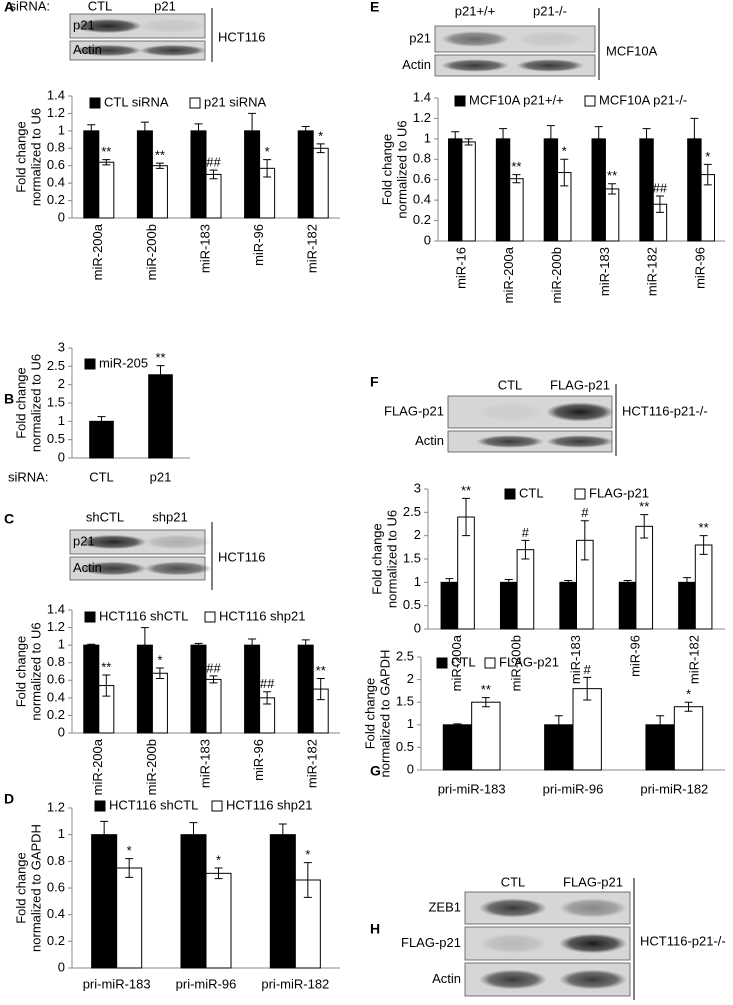  What do you see at coordinates (56, 438) in the screenshot?
I see `y-tick-label: 0.5` at bounding box center [56, 438].